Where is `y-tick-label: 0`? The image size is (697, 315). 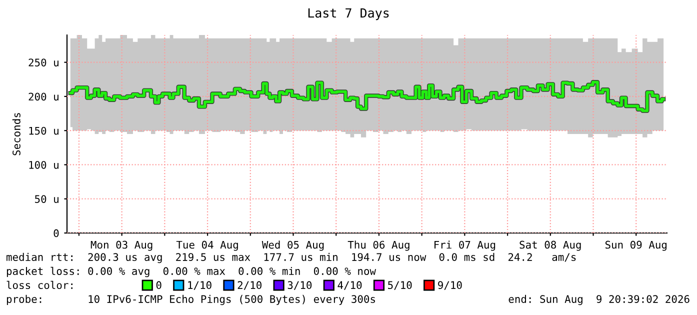
y-tick-label: 0 is located at coordinates (56, 233).